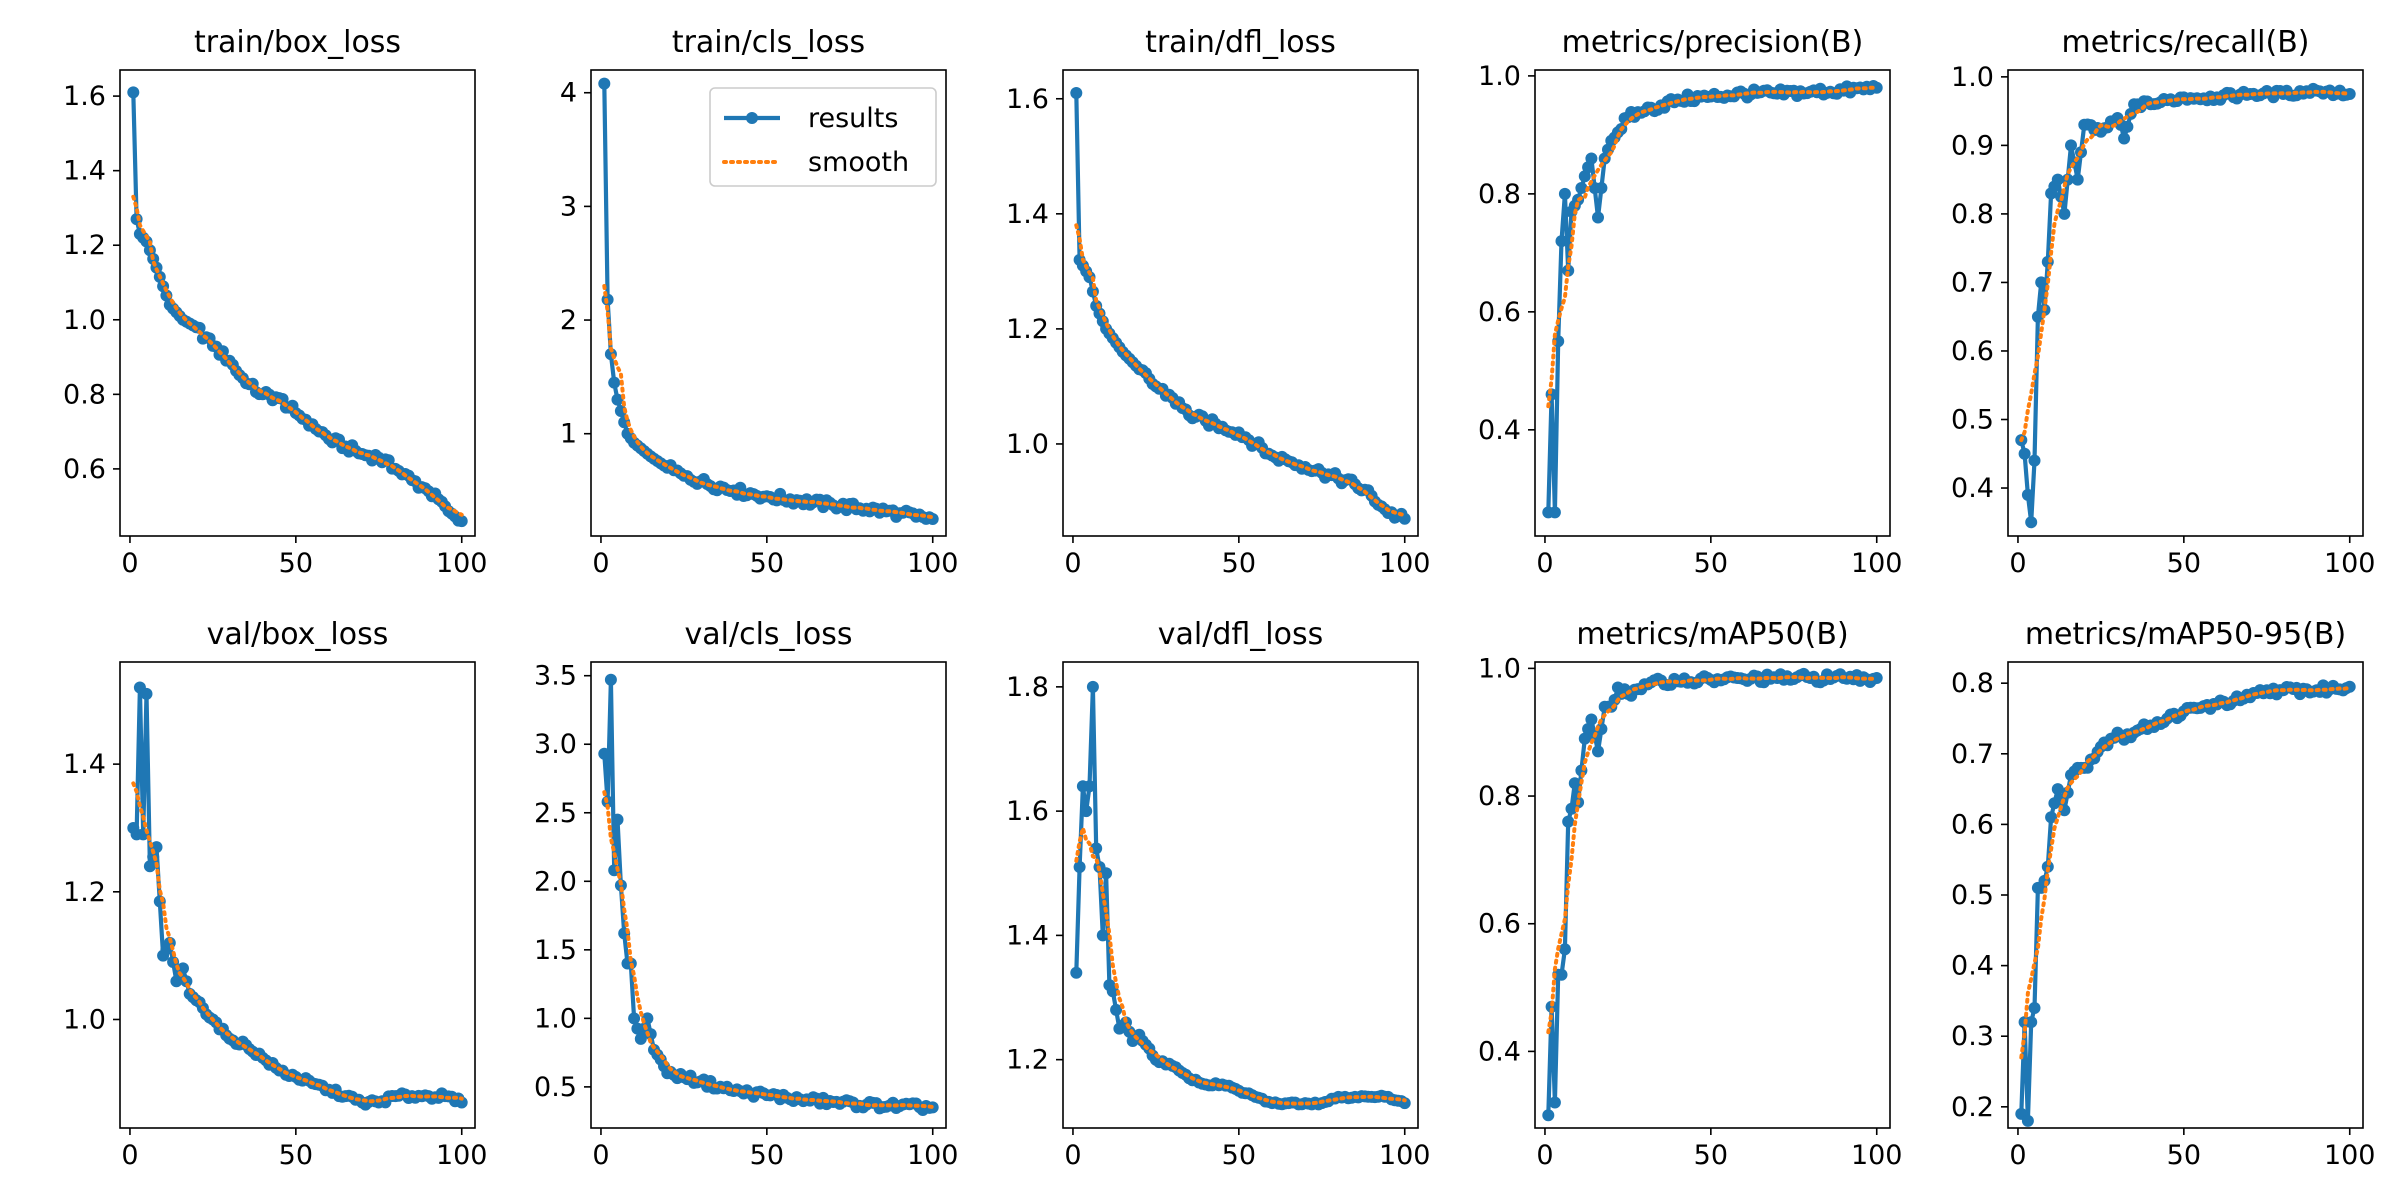 This screenshot has height=1200, width=2400. What do you see at coordinates (1027, 687) in the screenshot?
I see `y-tick-label: 1.8` at bounding box center [1027, 687].